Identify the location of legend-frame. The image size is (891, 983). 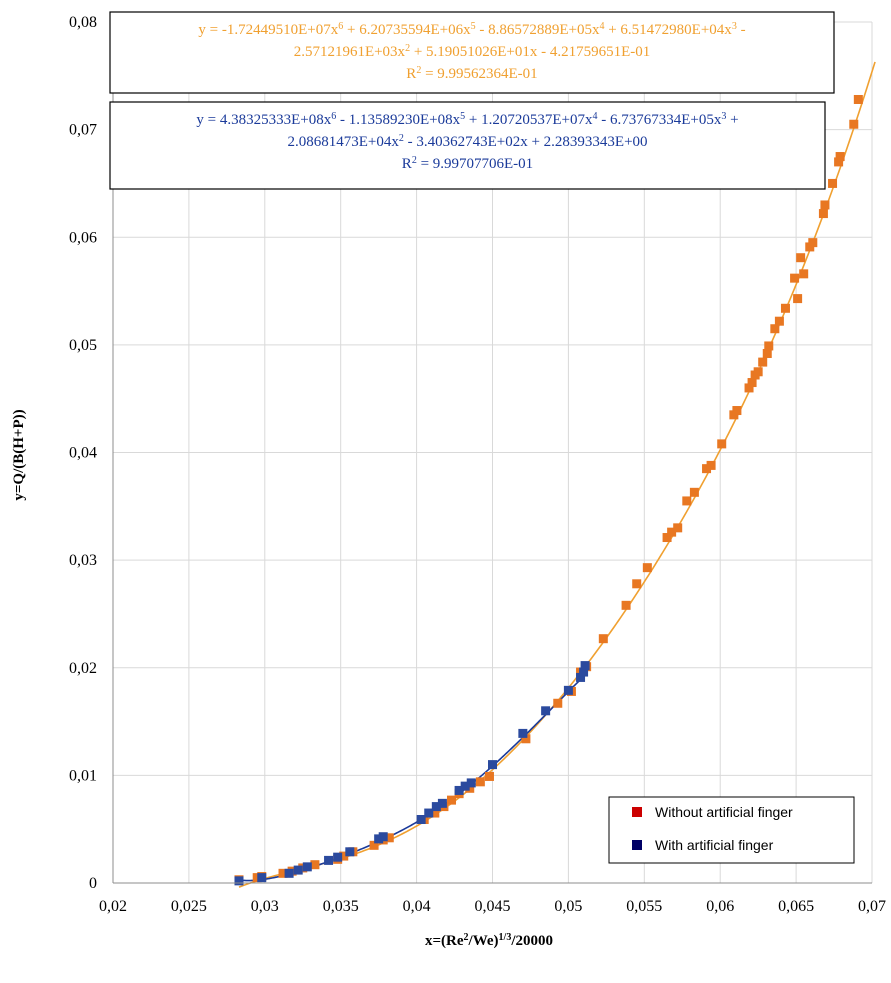
(731, 830).